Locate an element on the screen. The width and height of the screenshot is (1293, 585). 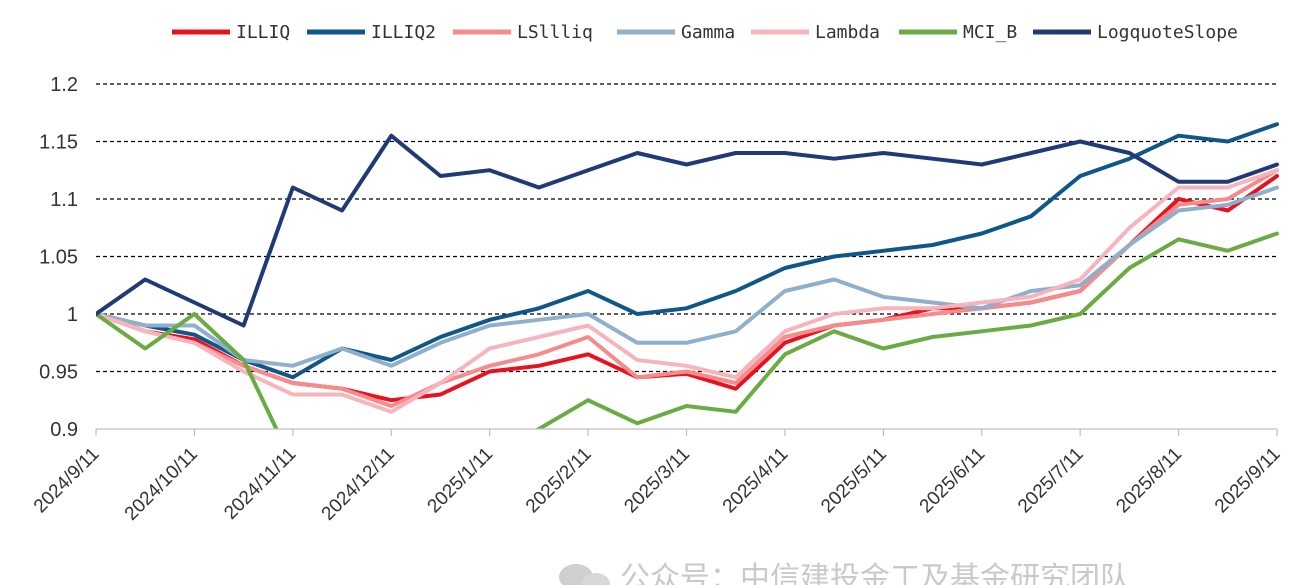
x-tick-label: 2025/9/11 is located at coordinates (1248, 481).